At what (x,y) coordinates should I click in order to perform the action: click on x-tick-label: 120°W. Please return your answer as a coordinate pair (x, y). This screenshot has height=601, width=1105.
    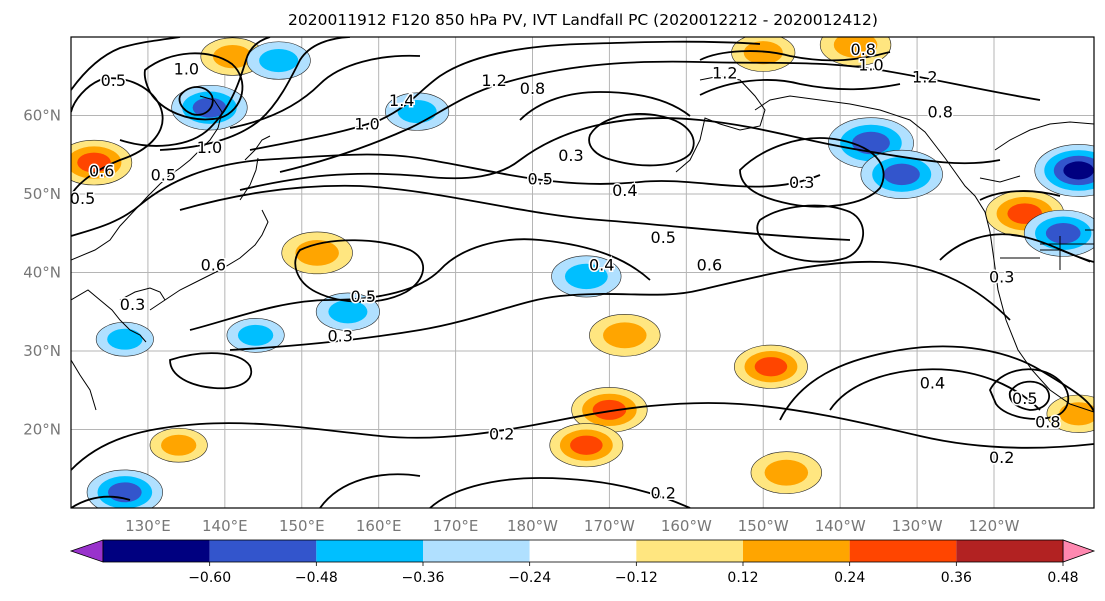
    Looking at the image, I should click on (994, 526).